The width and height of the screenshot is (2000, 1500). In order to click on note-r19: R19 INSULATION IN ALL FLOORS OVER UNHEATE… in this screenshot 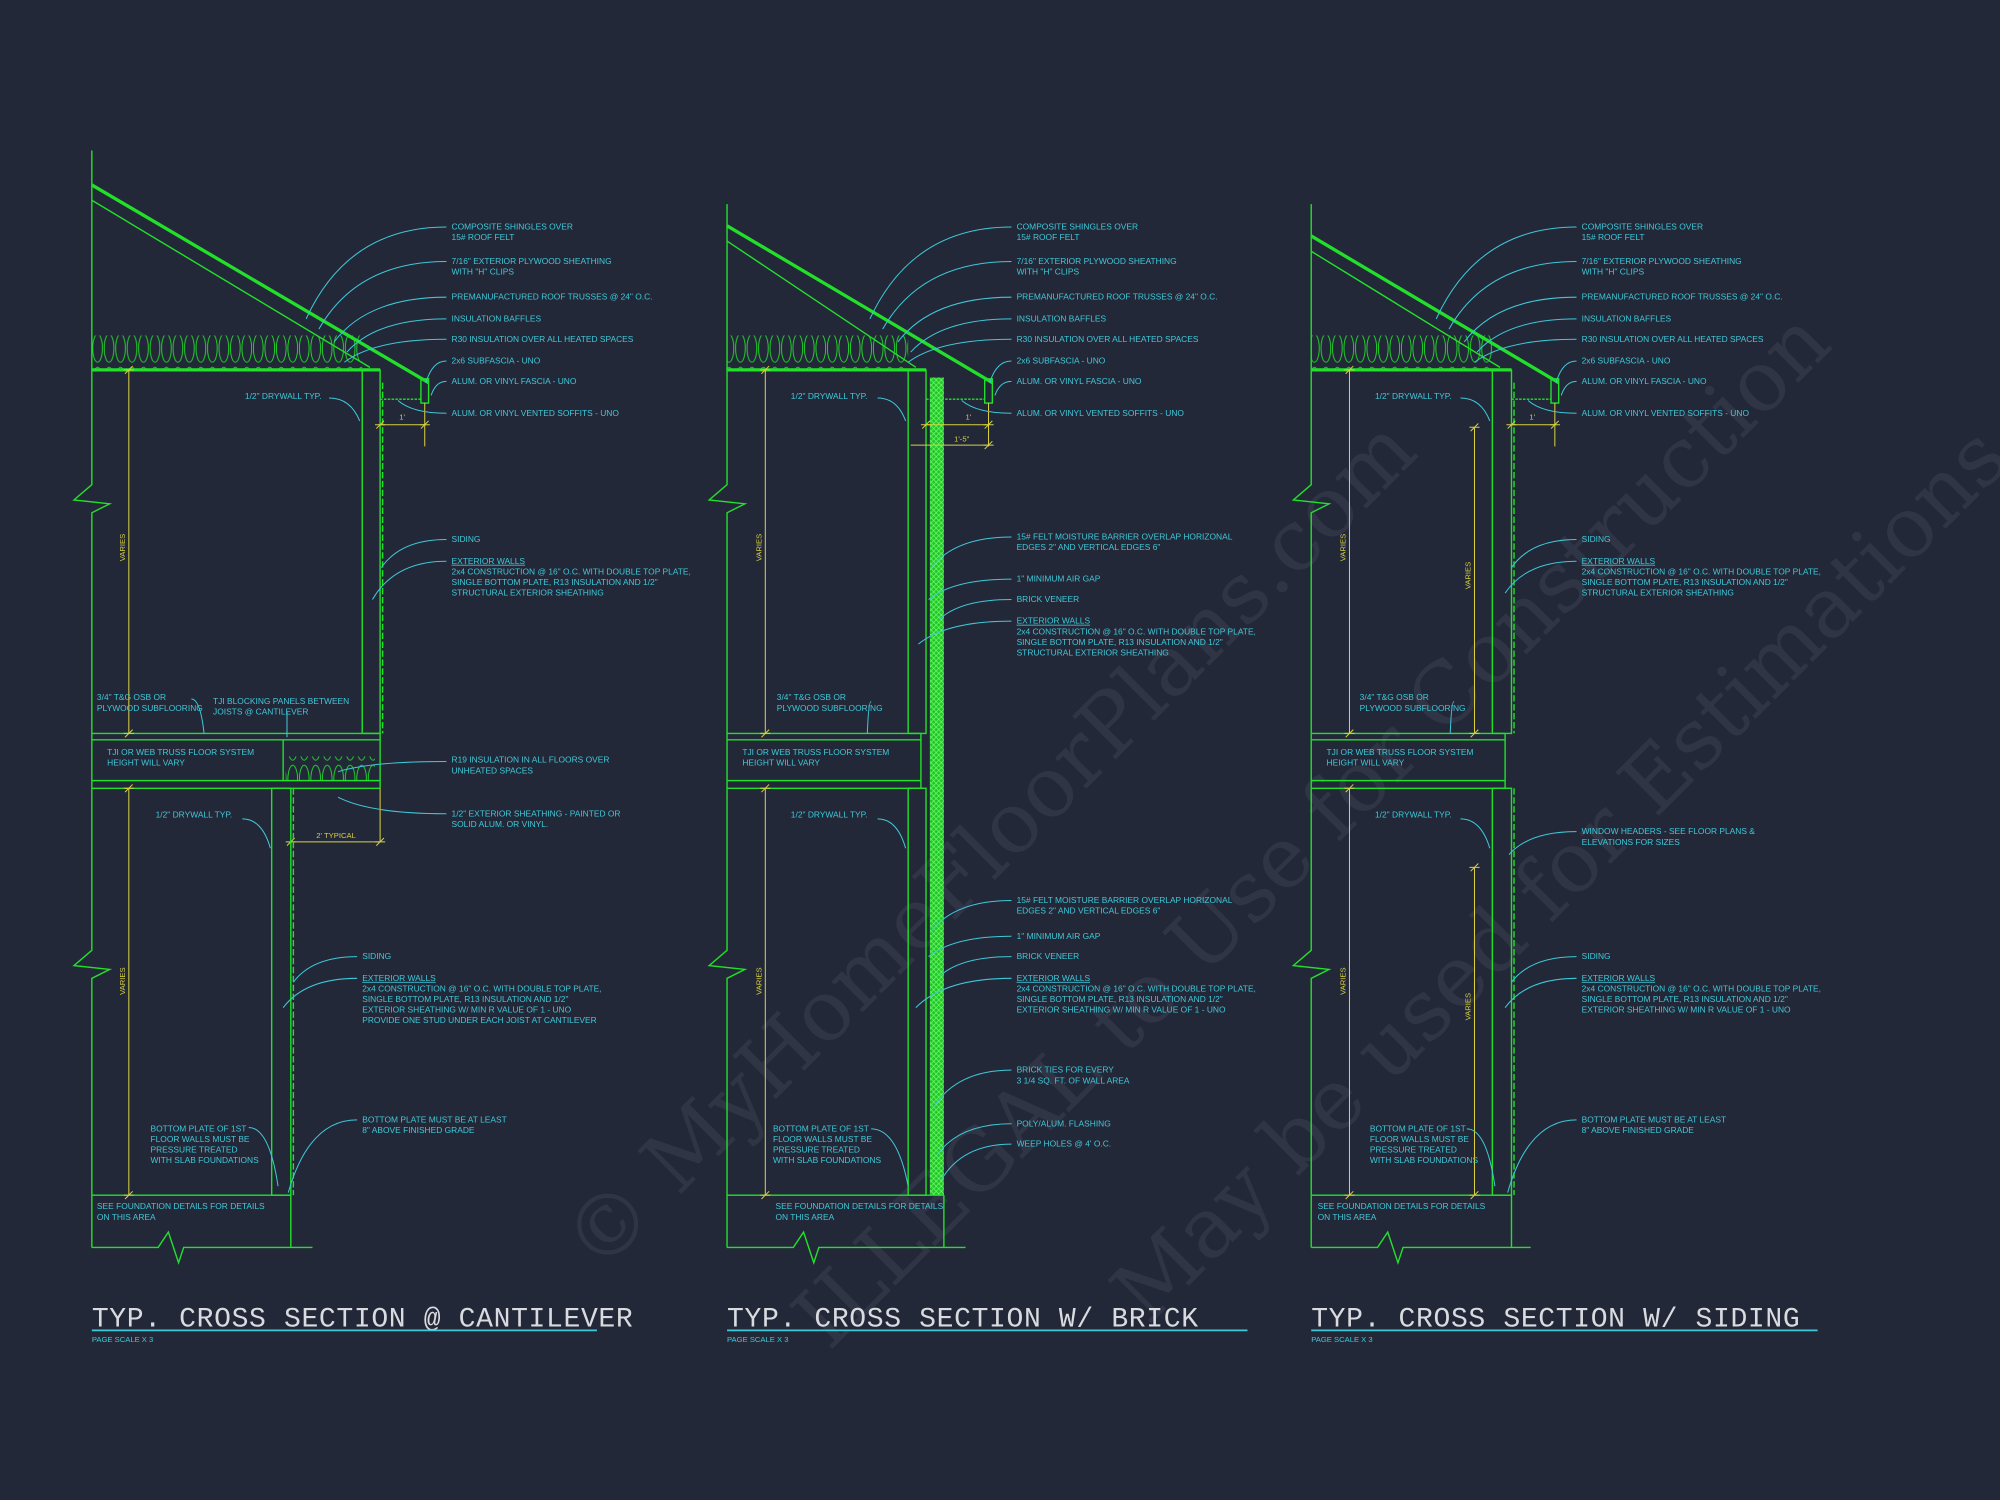, I will do `click(473, 765)`.